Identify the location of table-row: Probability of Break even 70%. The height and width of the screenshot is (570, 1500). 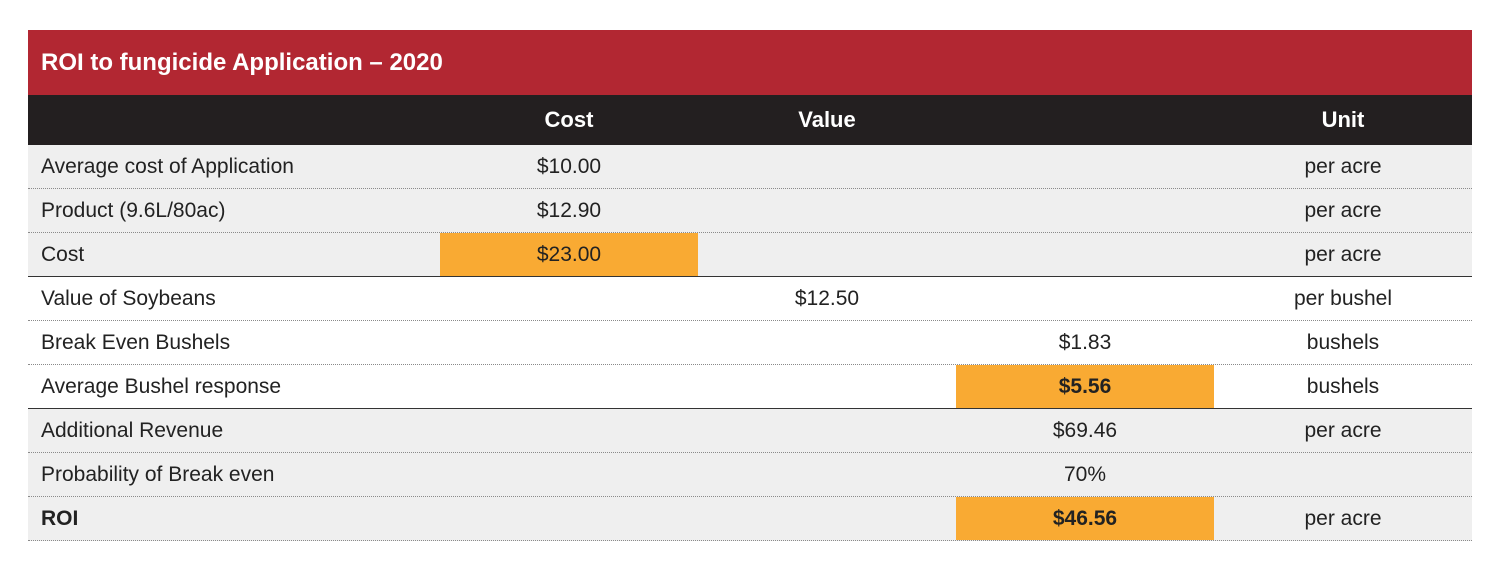
(750, 475).